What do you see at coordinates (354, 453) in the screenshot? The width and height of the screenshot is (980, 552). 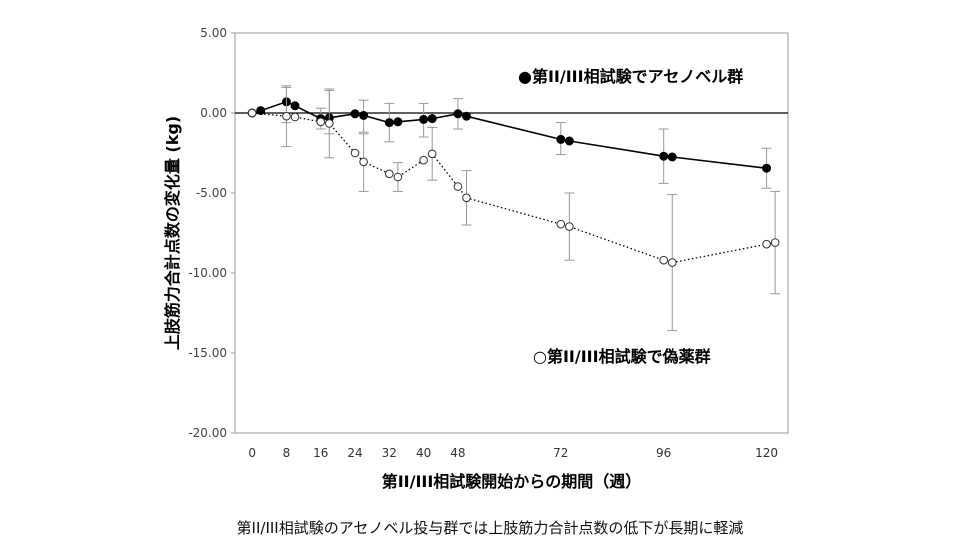 I see `x-tick-label: 24` at bounding box center [354, 453].